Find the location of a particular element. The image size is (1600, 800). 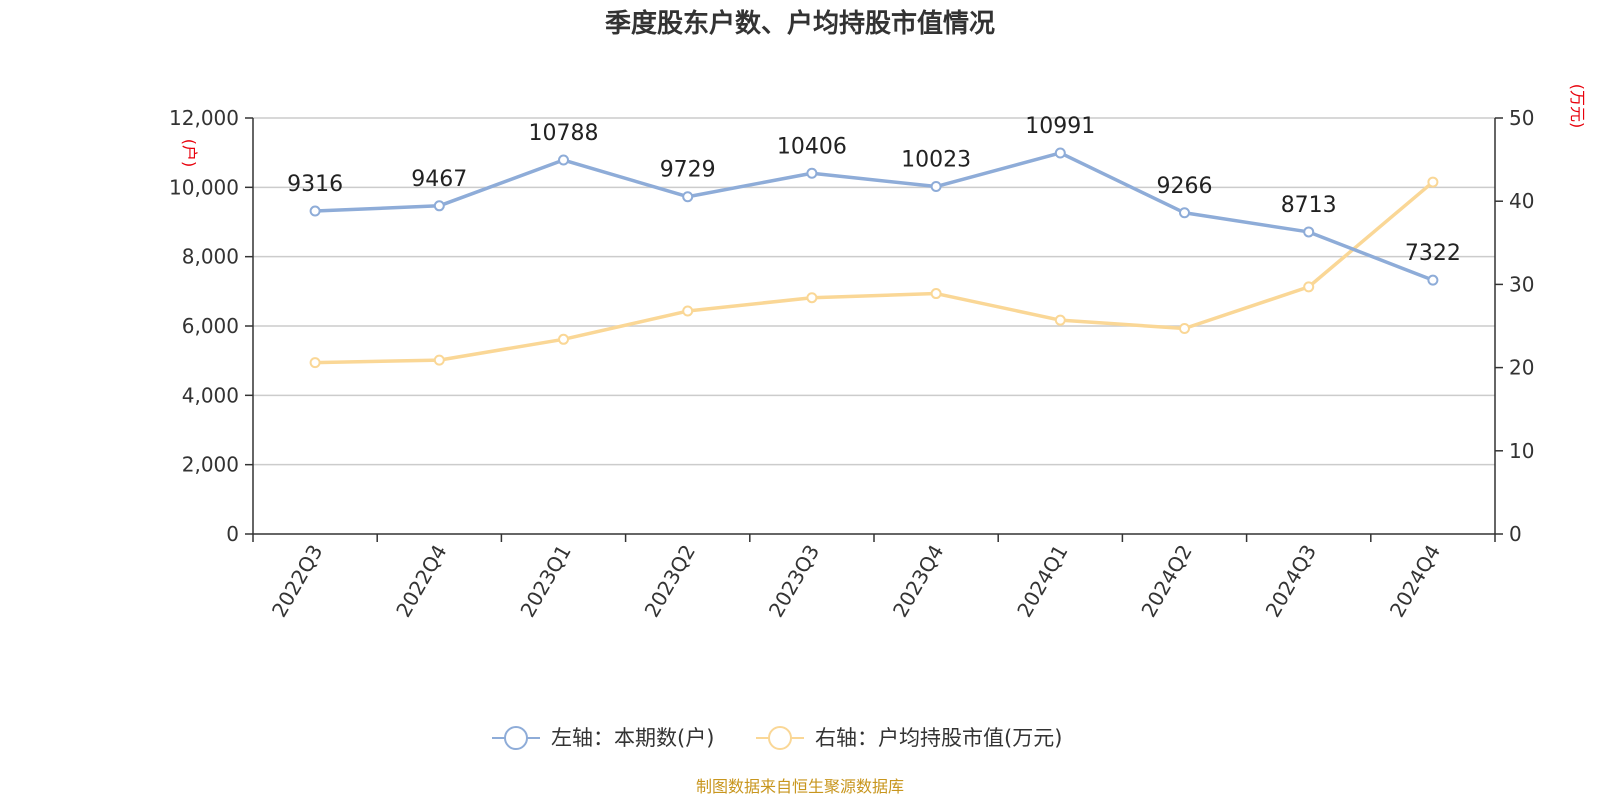

category-label: 2023Q2 is located at coordinates (670, 581).